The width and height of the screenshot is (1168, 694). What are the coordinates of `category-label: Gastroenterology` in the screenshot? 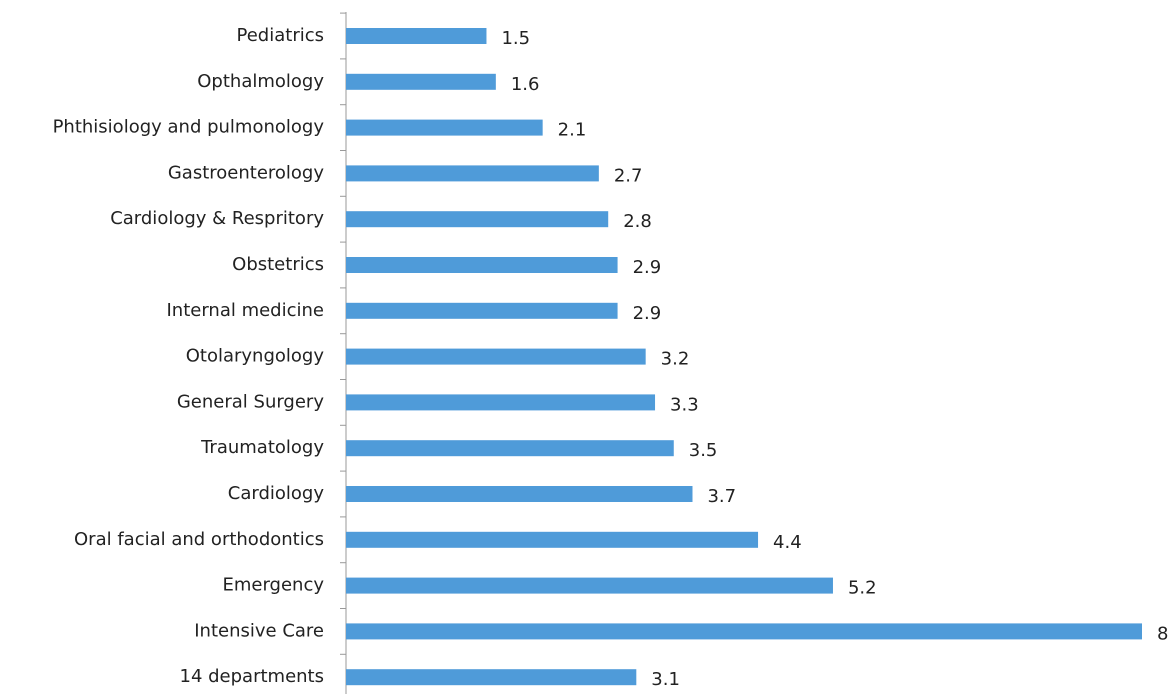 It's located at (246, 172).